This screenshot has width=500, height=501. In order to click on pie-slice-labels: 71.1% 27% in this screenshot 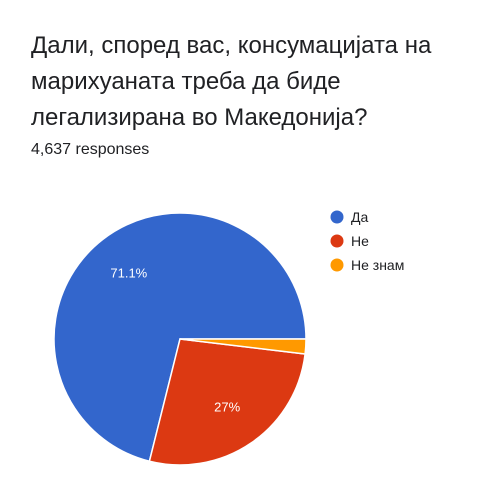, I will do `click(175, 339)`.